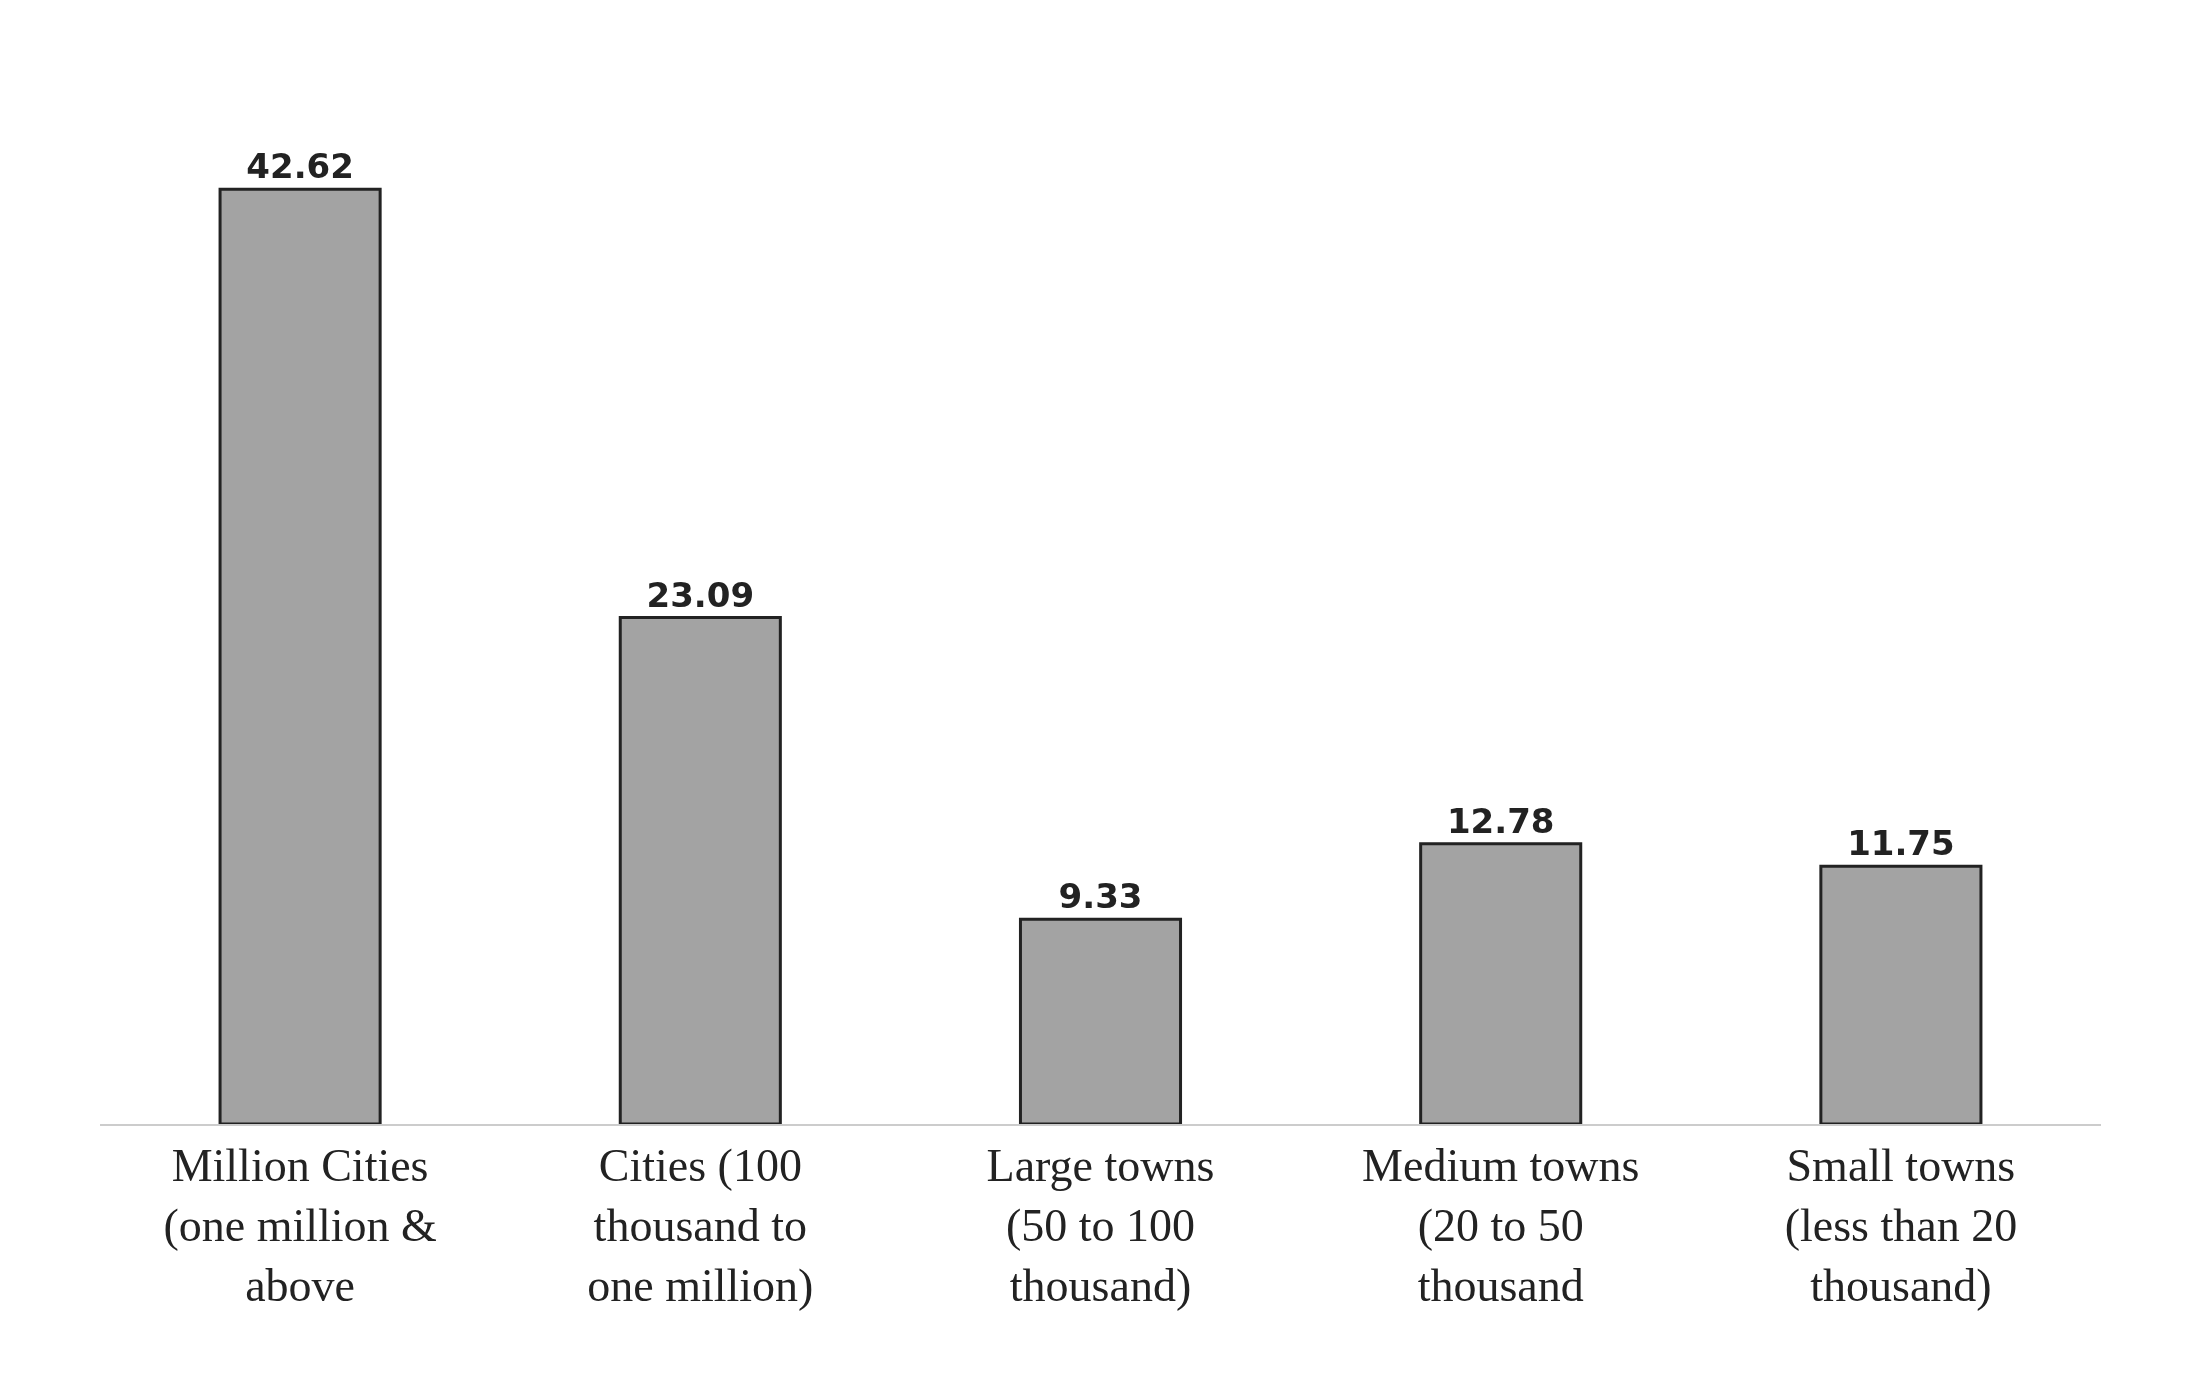 The width and height of the screenshot is (2201, 1384). I want to click on x-tick-label: Large towns (50 to 100 thousand), so click(1100, 1225).